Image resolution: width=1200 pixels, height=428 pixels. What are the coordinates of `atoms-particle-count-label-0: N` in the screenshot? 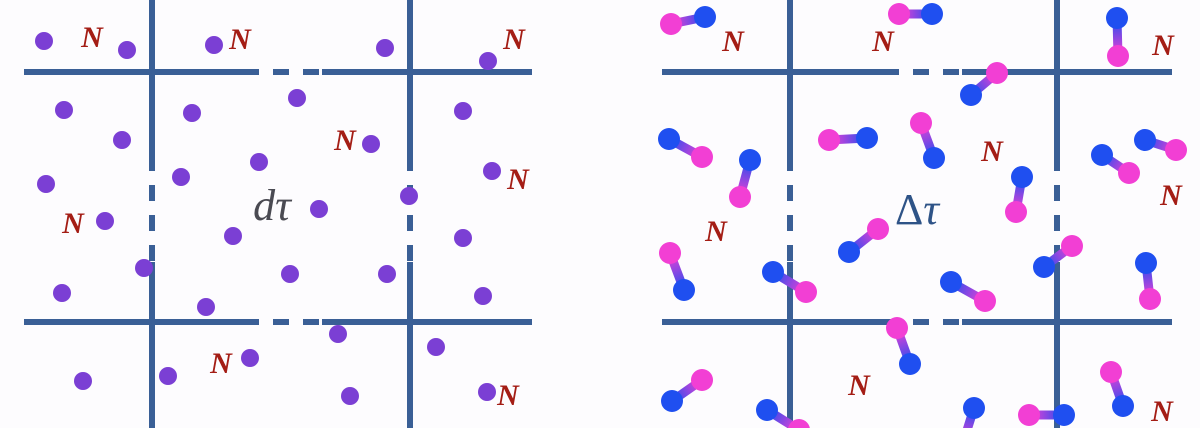 It's located at (92, 37).